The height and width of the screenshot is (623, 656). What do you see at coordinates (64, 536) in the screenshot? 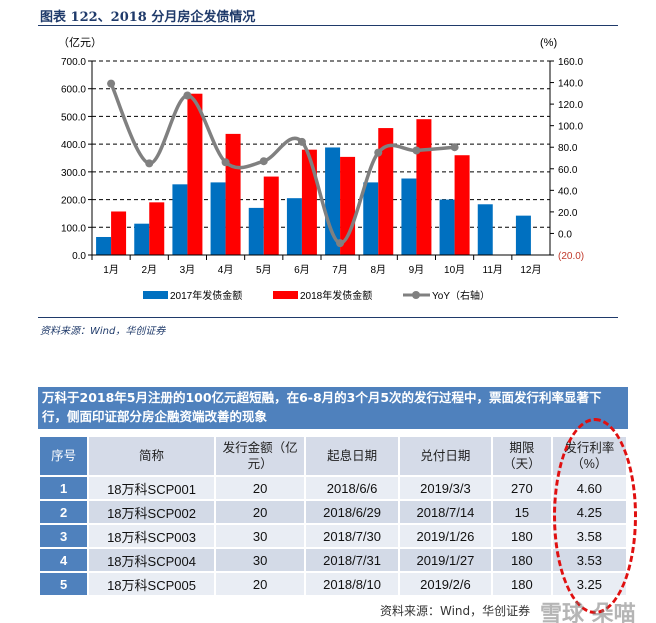
I see `table-cell: 3` at bounding box center [64, 536].